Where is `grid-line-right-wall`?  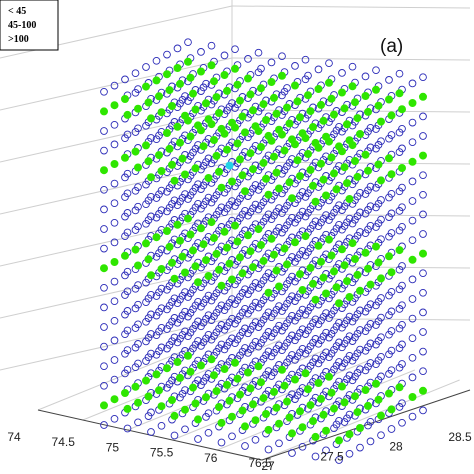 grid-line-right-wall is located at coordinates (351, 7).